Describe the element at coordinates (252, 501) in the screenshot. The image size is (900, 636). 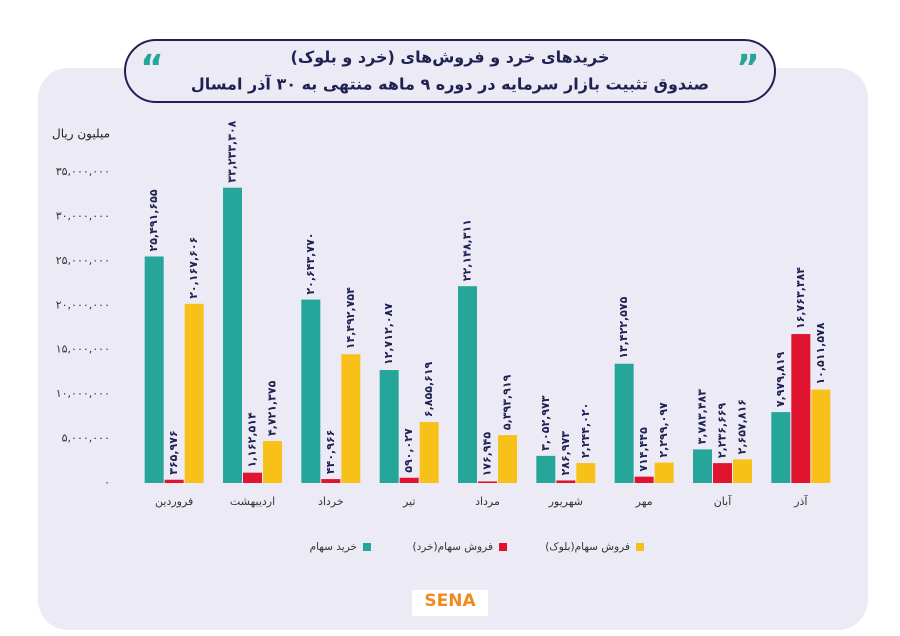
I see `x-tick-label: اردیبهشت` at that location.